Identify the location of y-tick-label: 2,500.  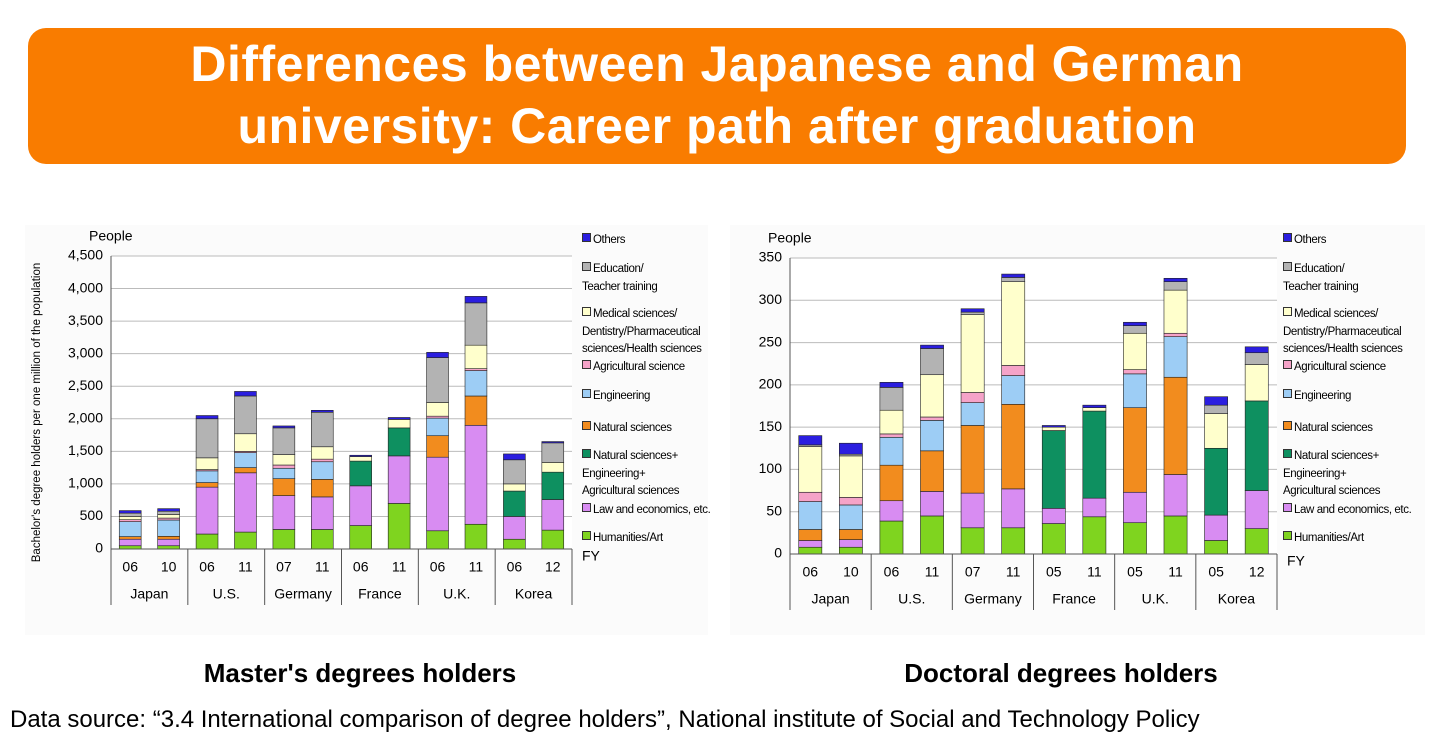
(85, 385).